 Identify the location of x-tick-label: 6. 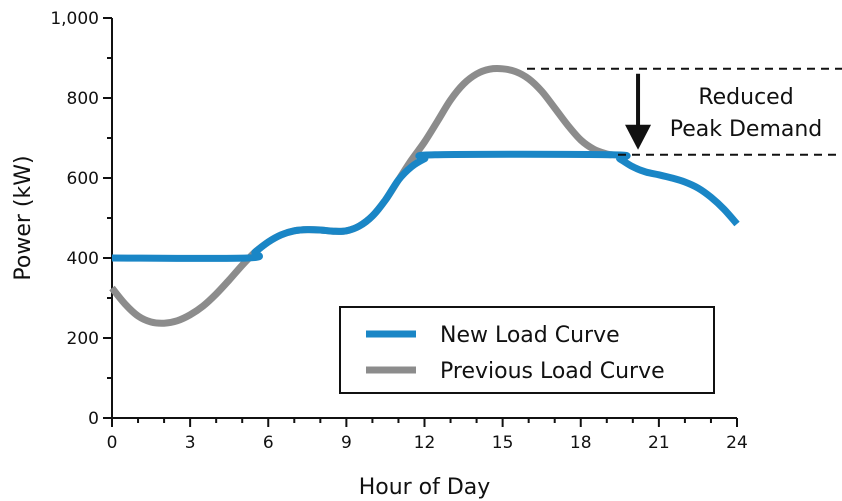
(268, 443).